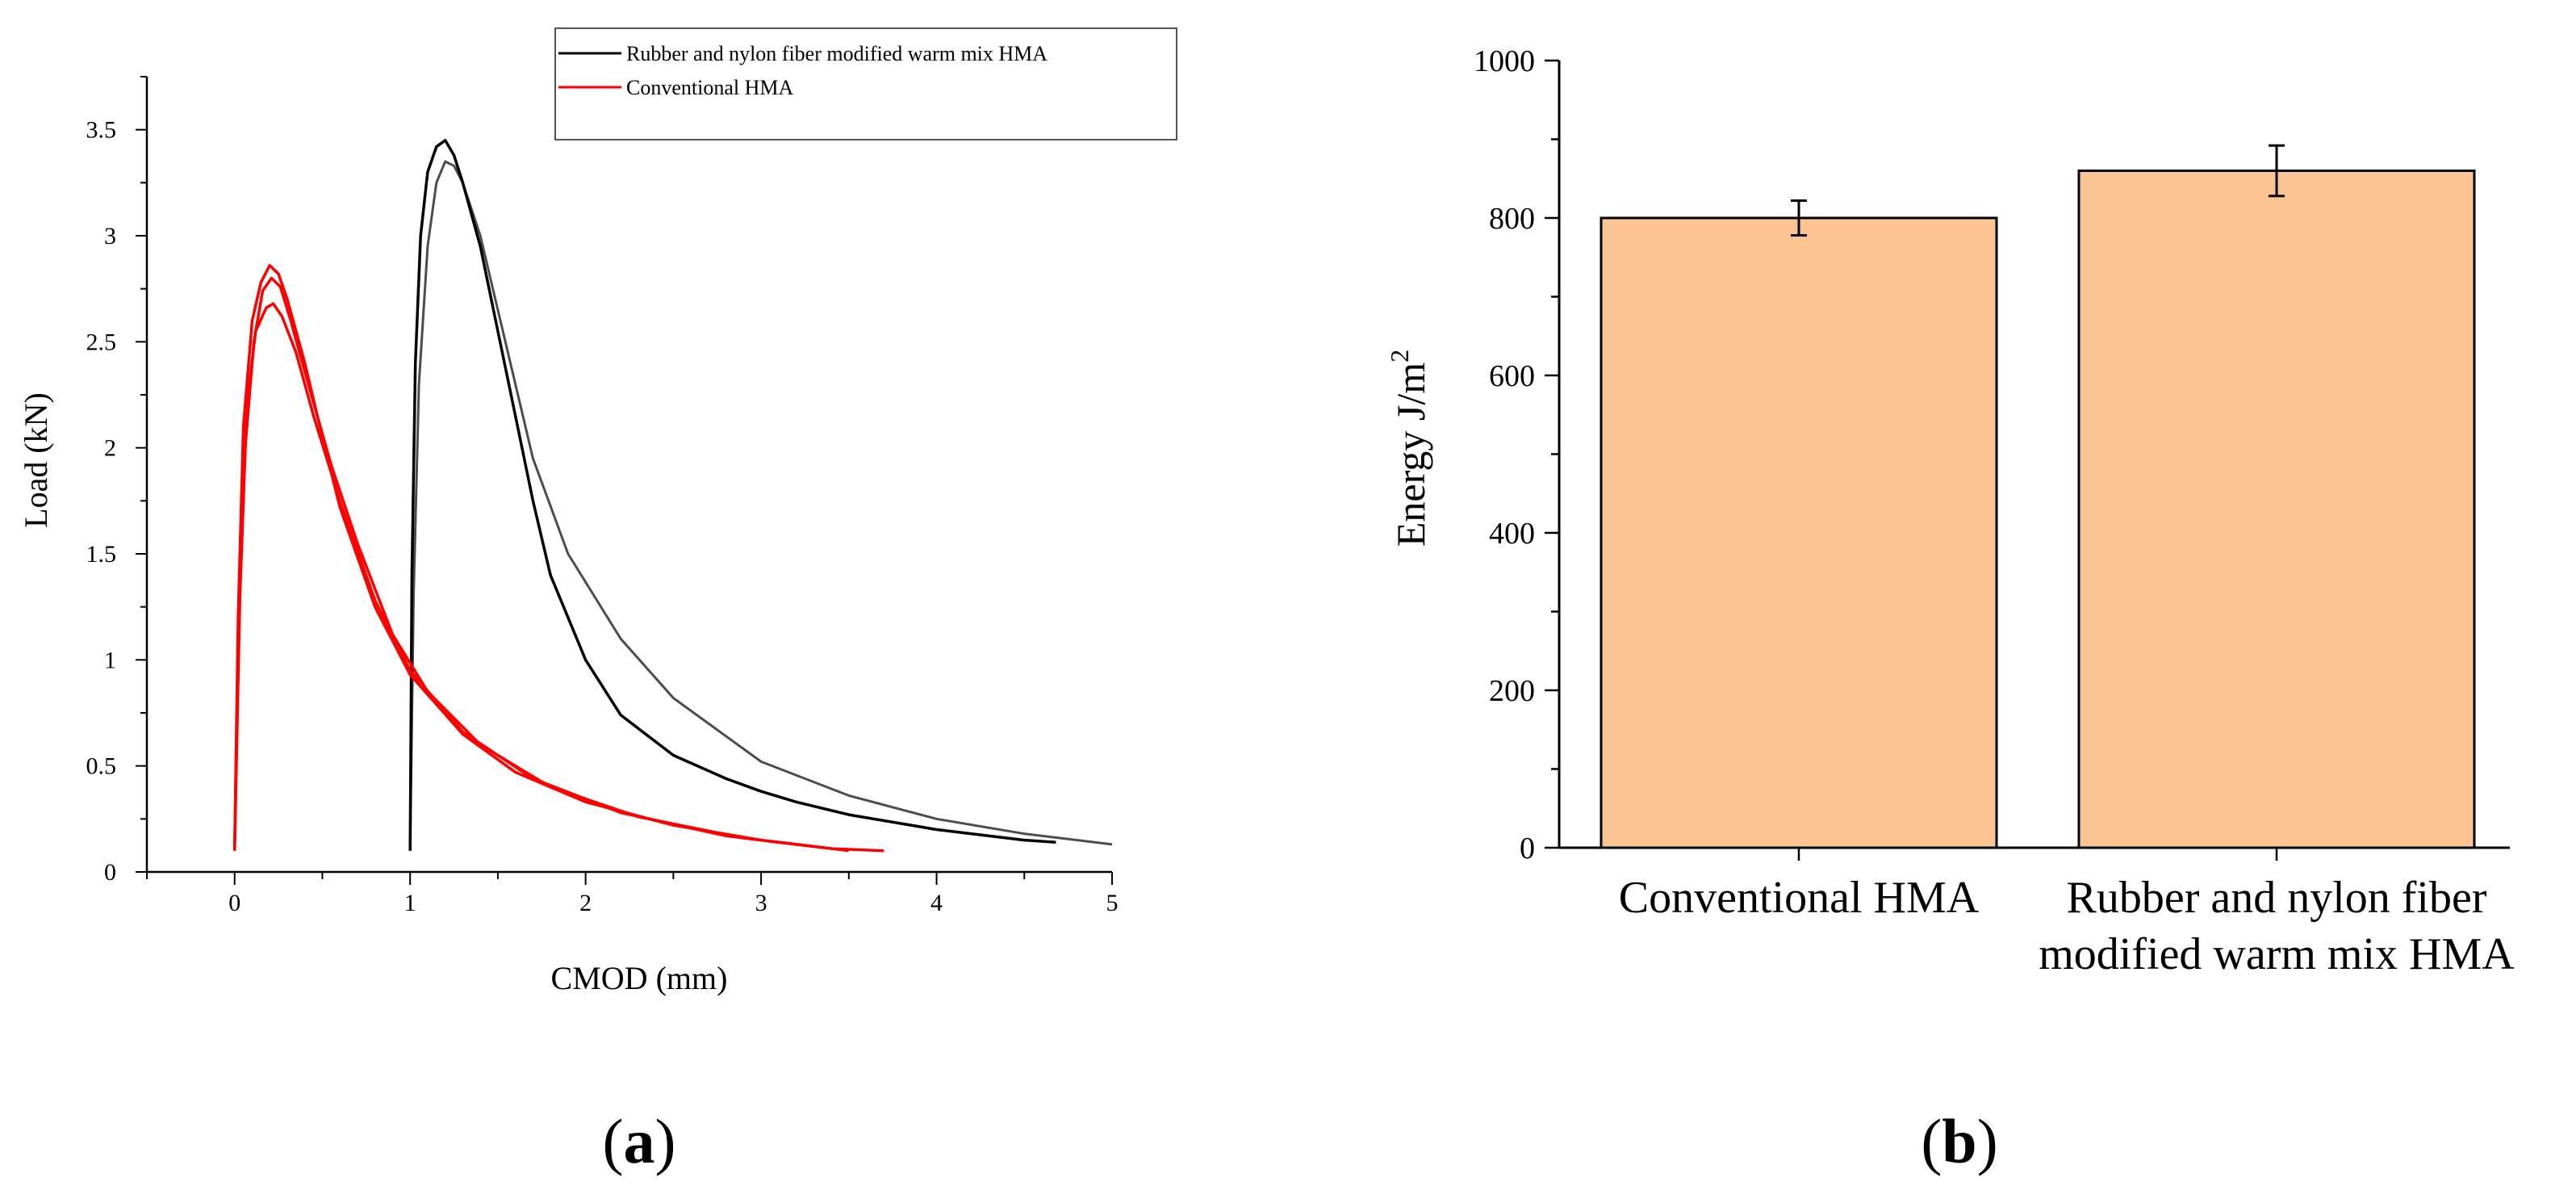 This screenshot has width=2576, height=1186. I want to click on panel-a-x-tick-label: 5, so click(1112, 903).